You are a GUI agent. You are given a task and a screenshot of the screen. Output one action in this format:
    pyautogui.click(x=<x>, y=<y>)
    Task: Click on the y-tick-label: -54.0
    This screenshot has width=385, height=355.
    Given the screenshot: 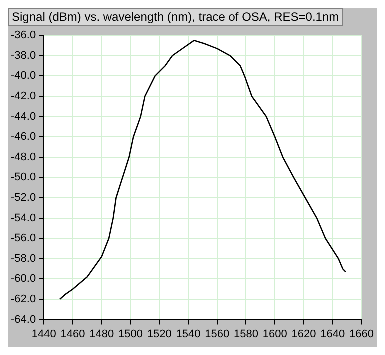 What is the action you would take?
    pyautogui.click(x=23, y=218)
    